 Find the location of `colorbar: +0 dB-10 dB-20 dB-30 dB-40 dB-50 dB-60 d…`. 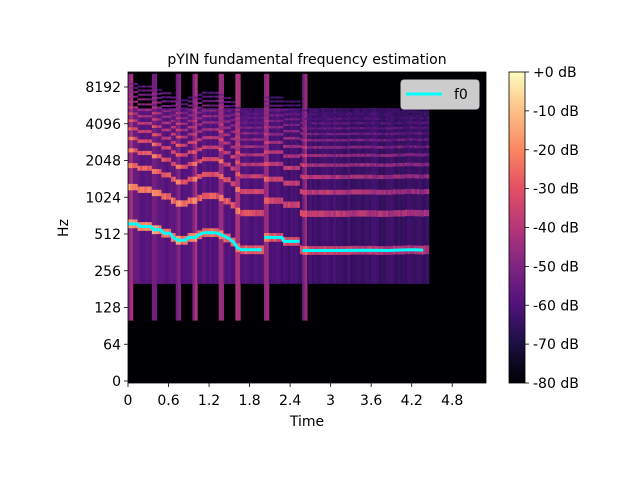

colorbar: +0 dB-10 dB-20 dB-30 dB-40 dB-50 dB-60 d… is located at coordinates (543, 228).